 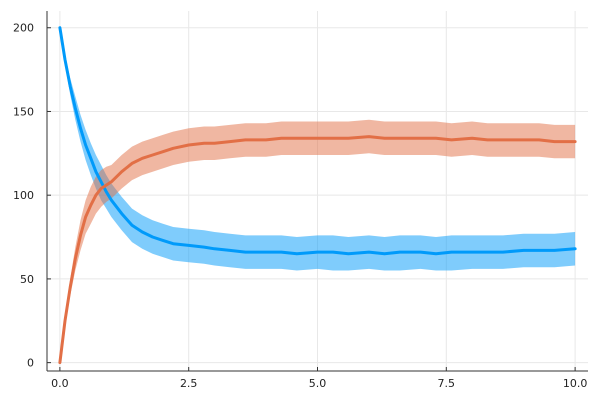 I want to click on y-tick-label: 50, so click(x=27, y=279).